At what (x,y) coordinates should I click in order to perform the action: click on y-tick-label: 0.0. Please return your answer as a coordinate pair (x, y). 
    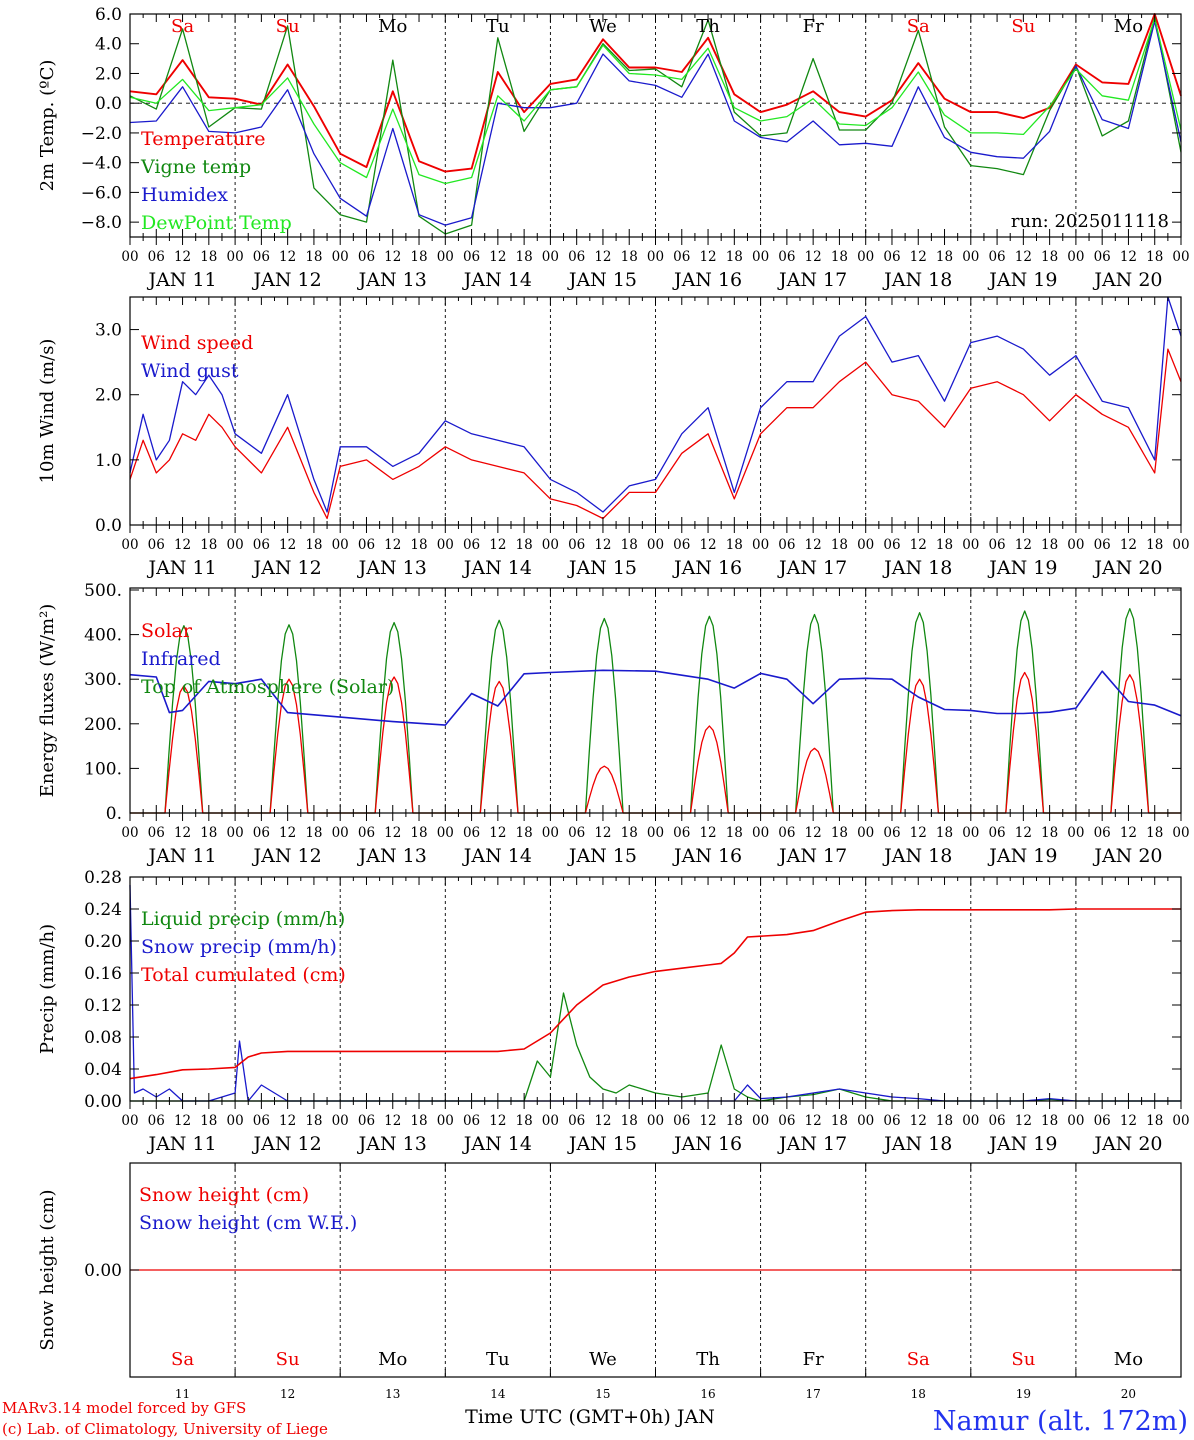
    Looking at the image, I should click on (108, 526).